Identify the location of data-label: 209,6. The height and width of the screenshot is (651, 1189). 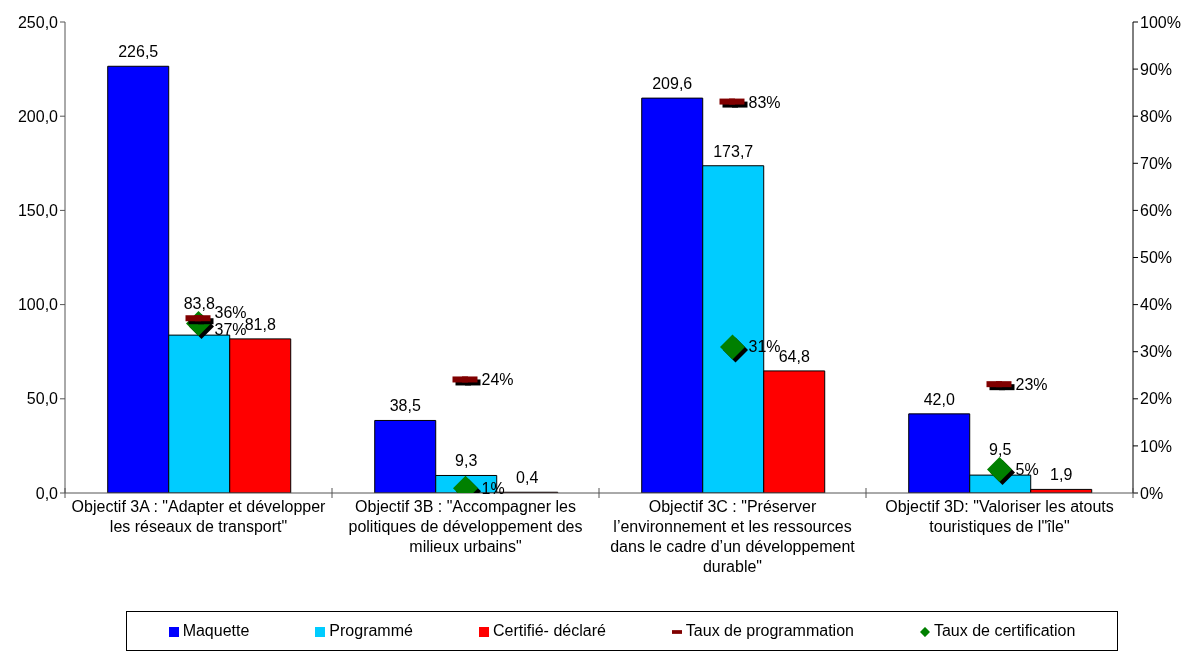
(672, 84).